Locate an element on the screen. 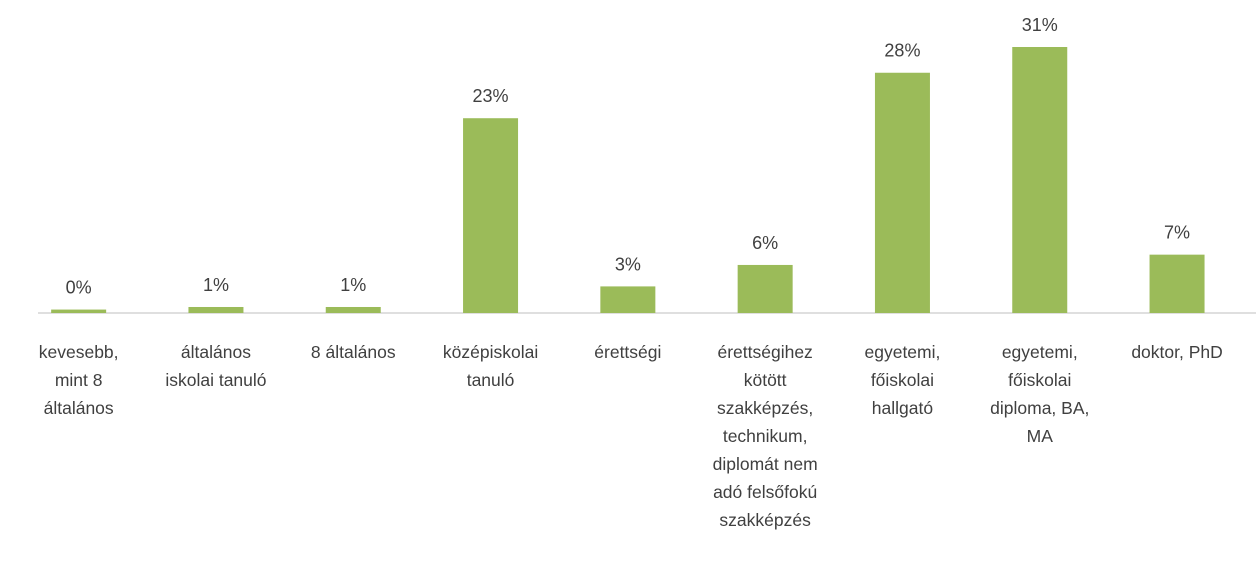  x-tick-label: doktor, PhD is located at coordinates (1177, 352).